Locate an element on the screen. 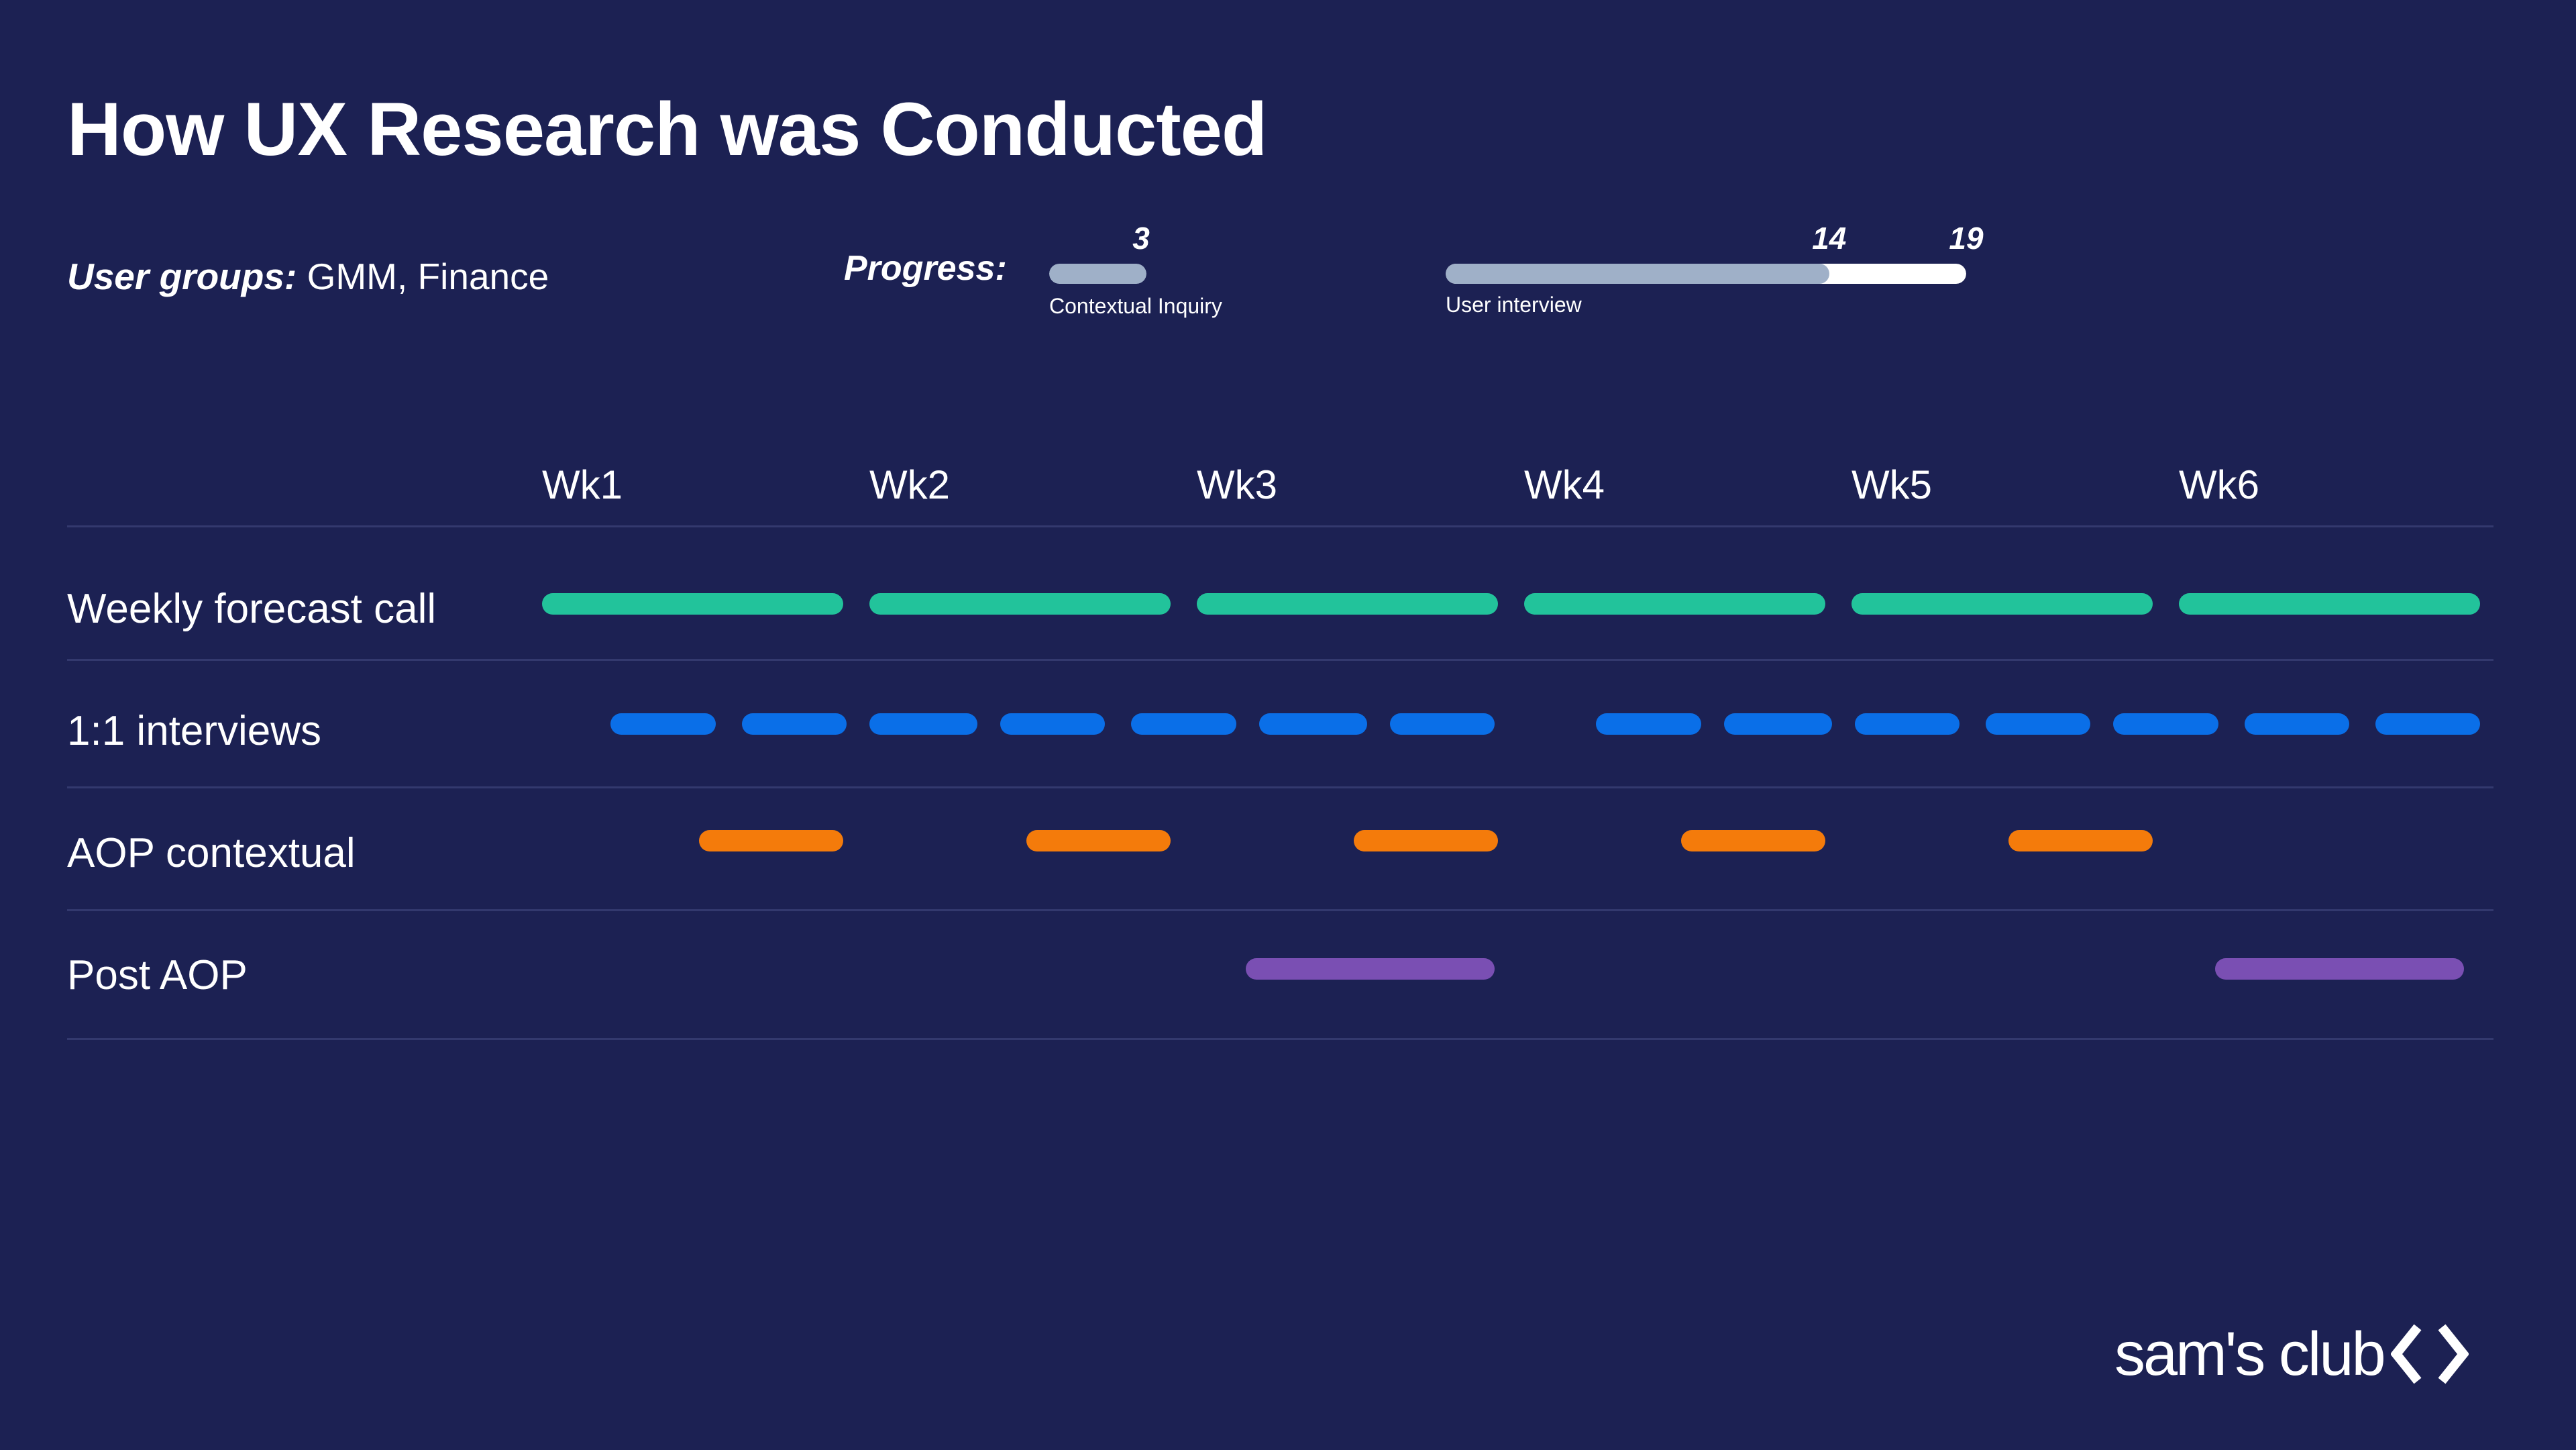 This screenshot has height=1450, width=2576. row-label: Weekly forecast call is located at coordinates (252, 609).